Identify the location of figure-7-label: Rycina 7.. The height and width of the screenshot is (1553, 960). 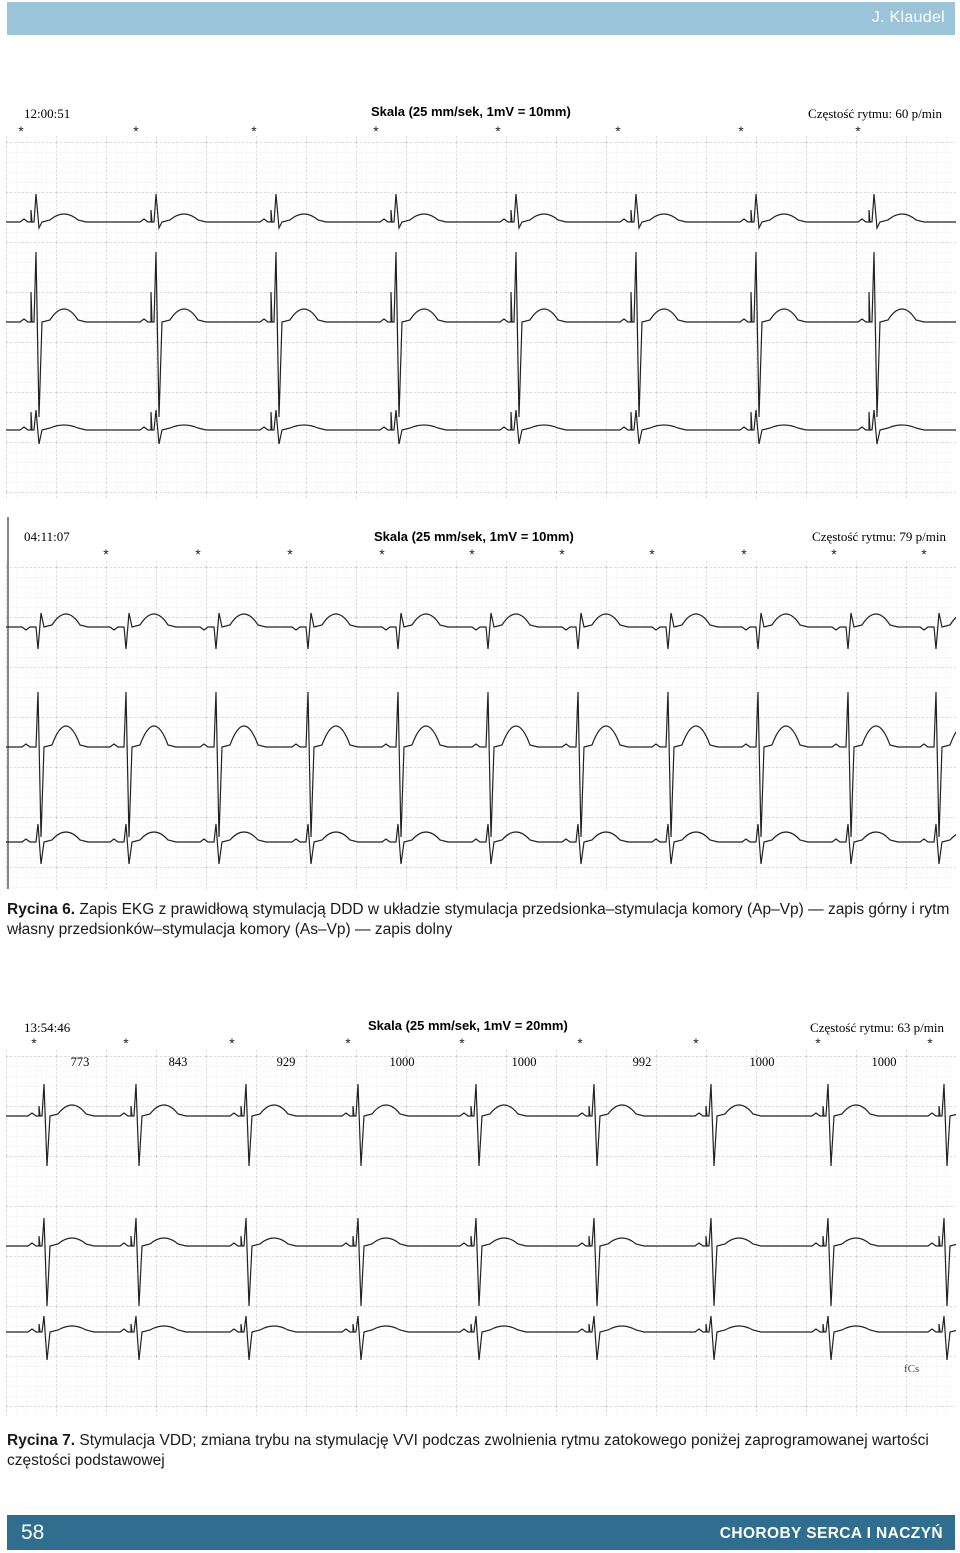
(41, 1440).